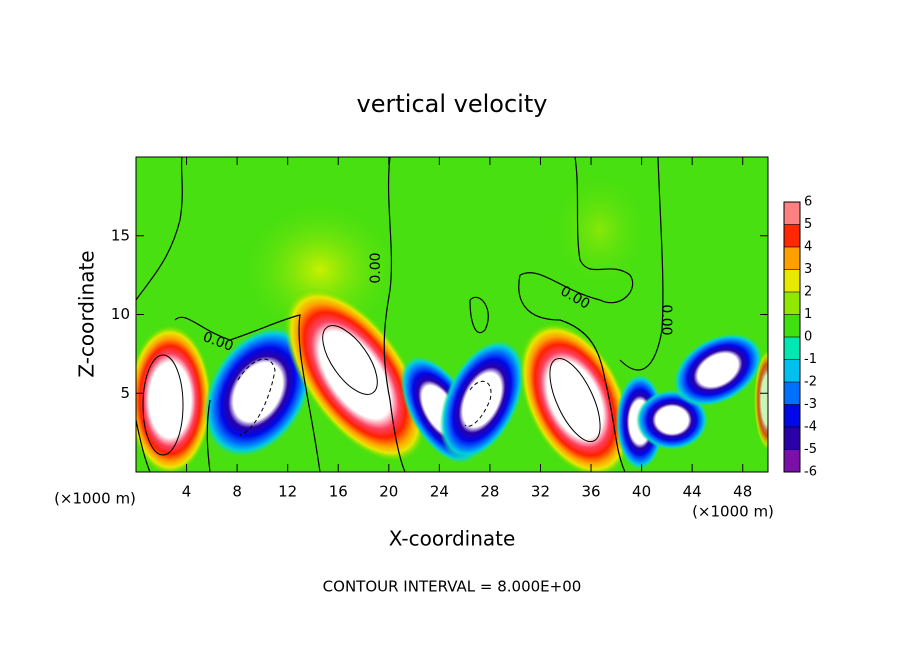 The image size is (904, 658). I want to click on x-tick-label: 4, so click(187, 492).